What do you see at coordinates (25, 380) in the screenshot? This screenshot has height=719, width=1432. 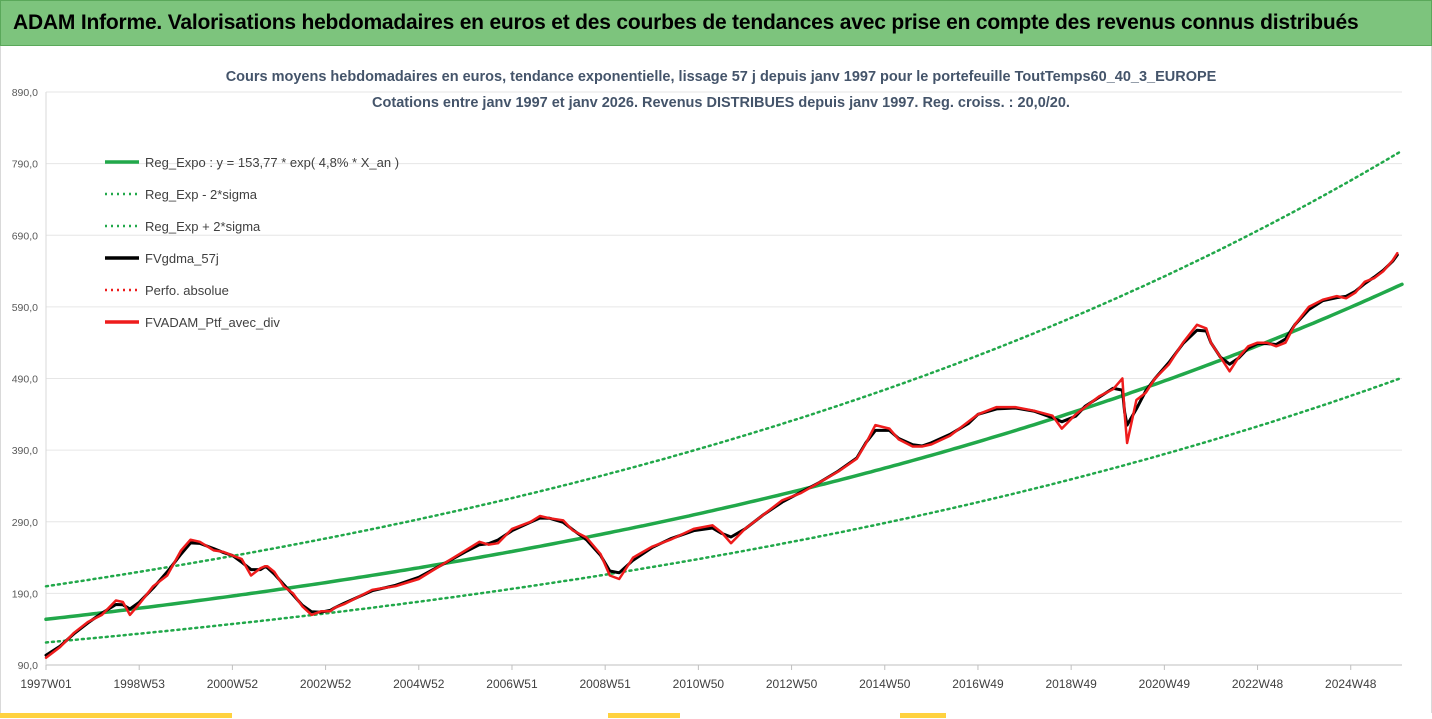 I see `y-tick-label: 490,0` at bounding box center [25, 380].